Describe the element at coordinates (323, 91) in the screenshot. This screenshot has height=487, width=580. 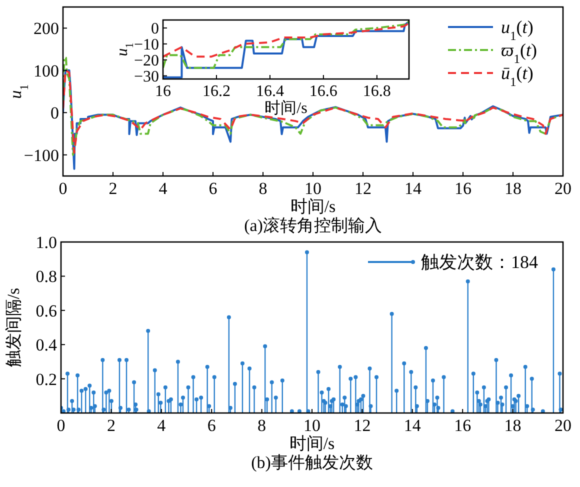
I see `x-tick-label: 16.6` at that location.